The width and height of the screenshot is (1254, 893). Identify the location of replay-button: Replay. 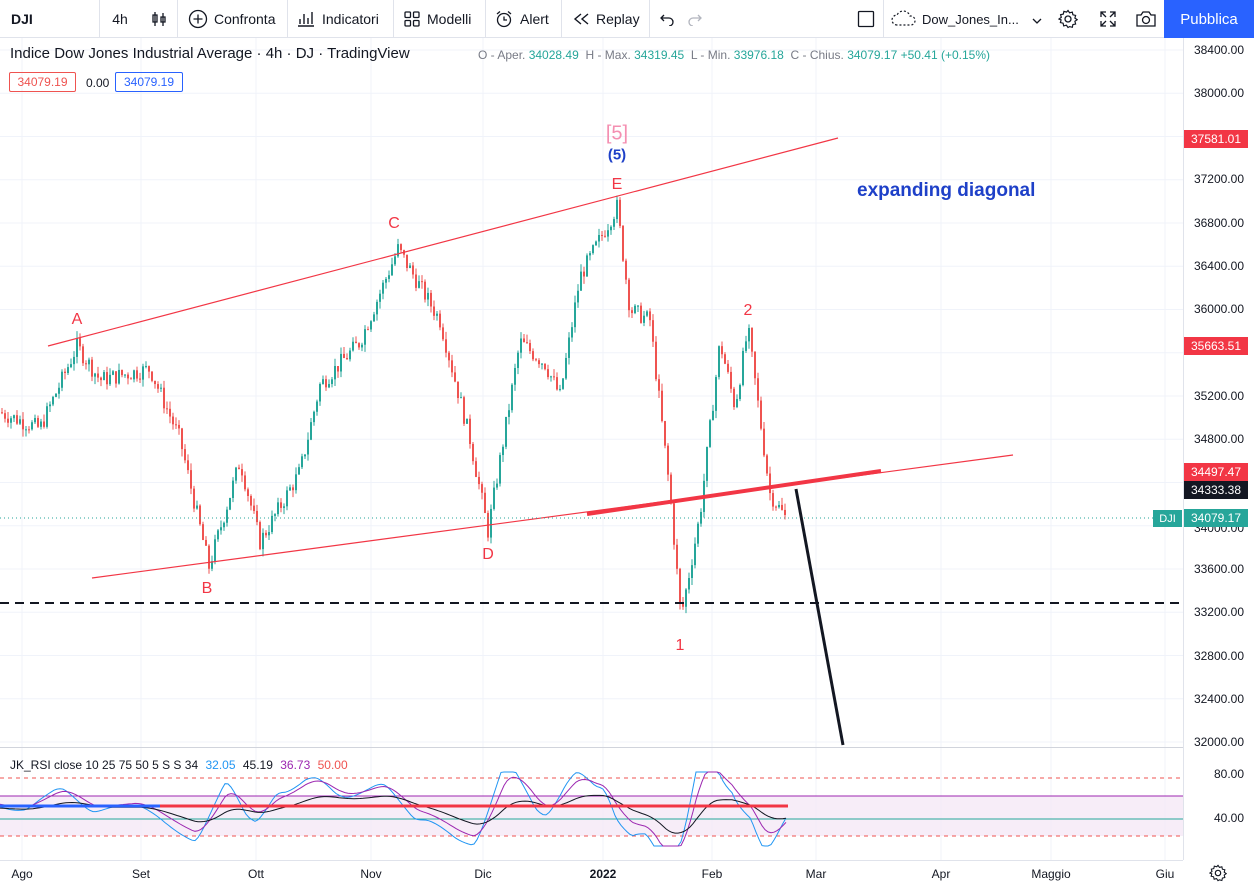
(606, 19).